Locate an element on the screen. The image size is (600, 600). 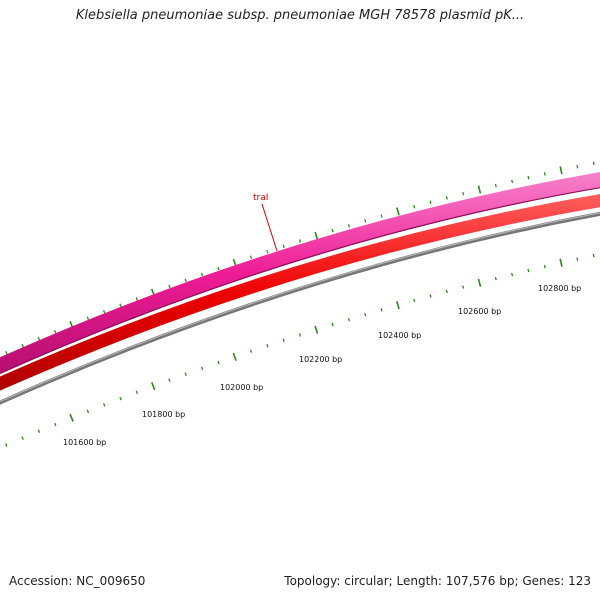
gene-label-trai: traI is located at coordinates (260, 198).